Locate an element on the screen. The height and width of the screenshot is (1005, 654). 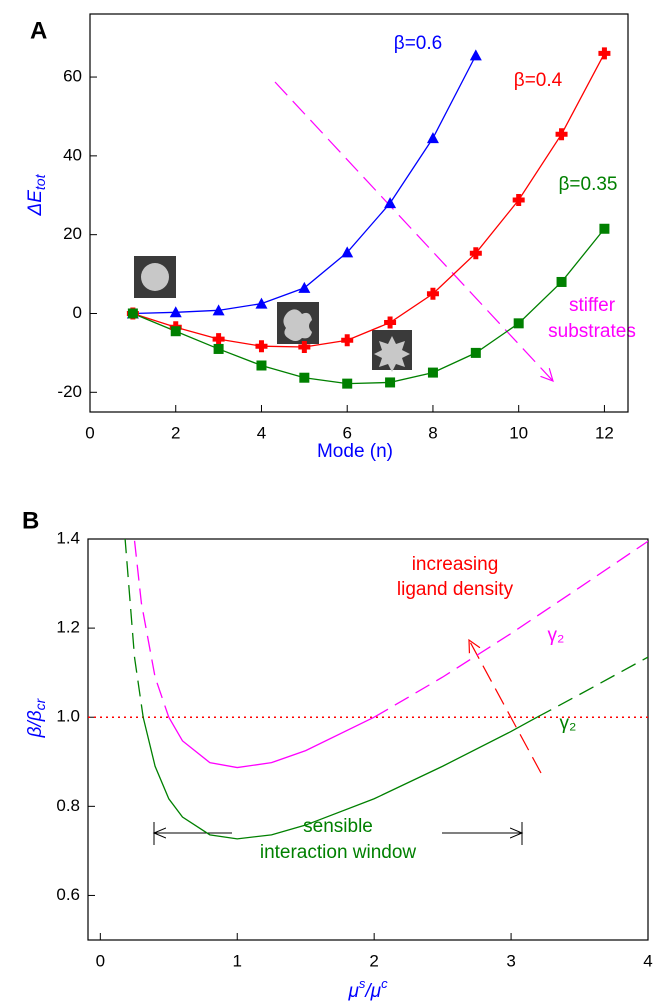
y-axis-label-sub: tot is located at coordinates (40, 181).